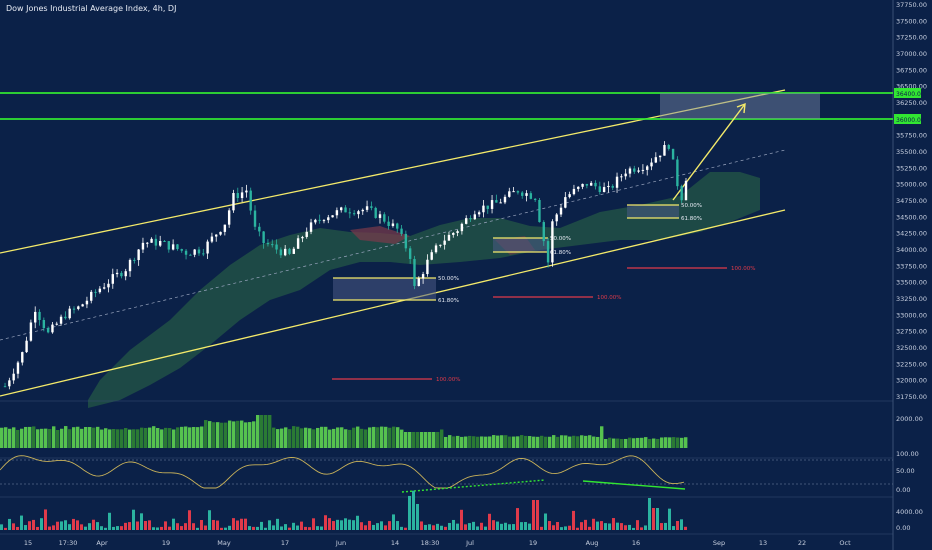 This screenshot has height=550, width=932. What do you see at coordinates (741, 108) in the screenshot?
I see `projection-arrowhead` at bounding box center [741, 108].